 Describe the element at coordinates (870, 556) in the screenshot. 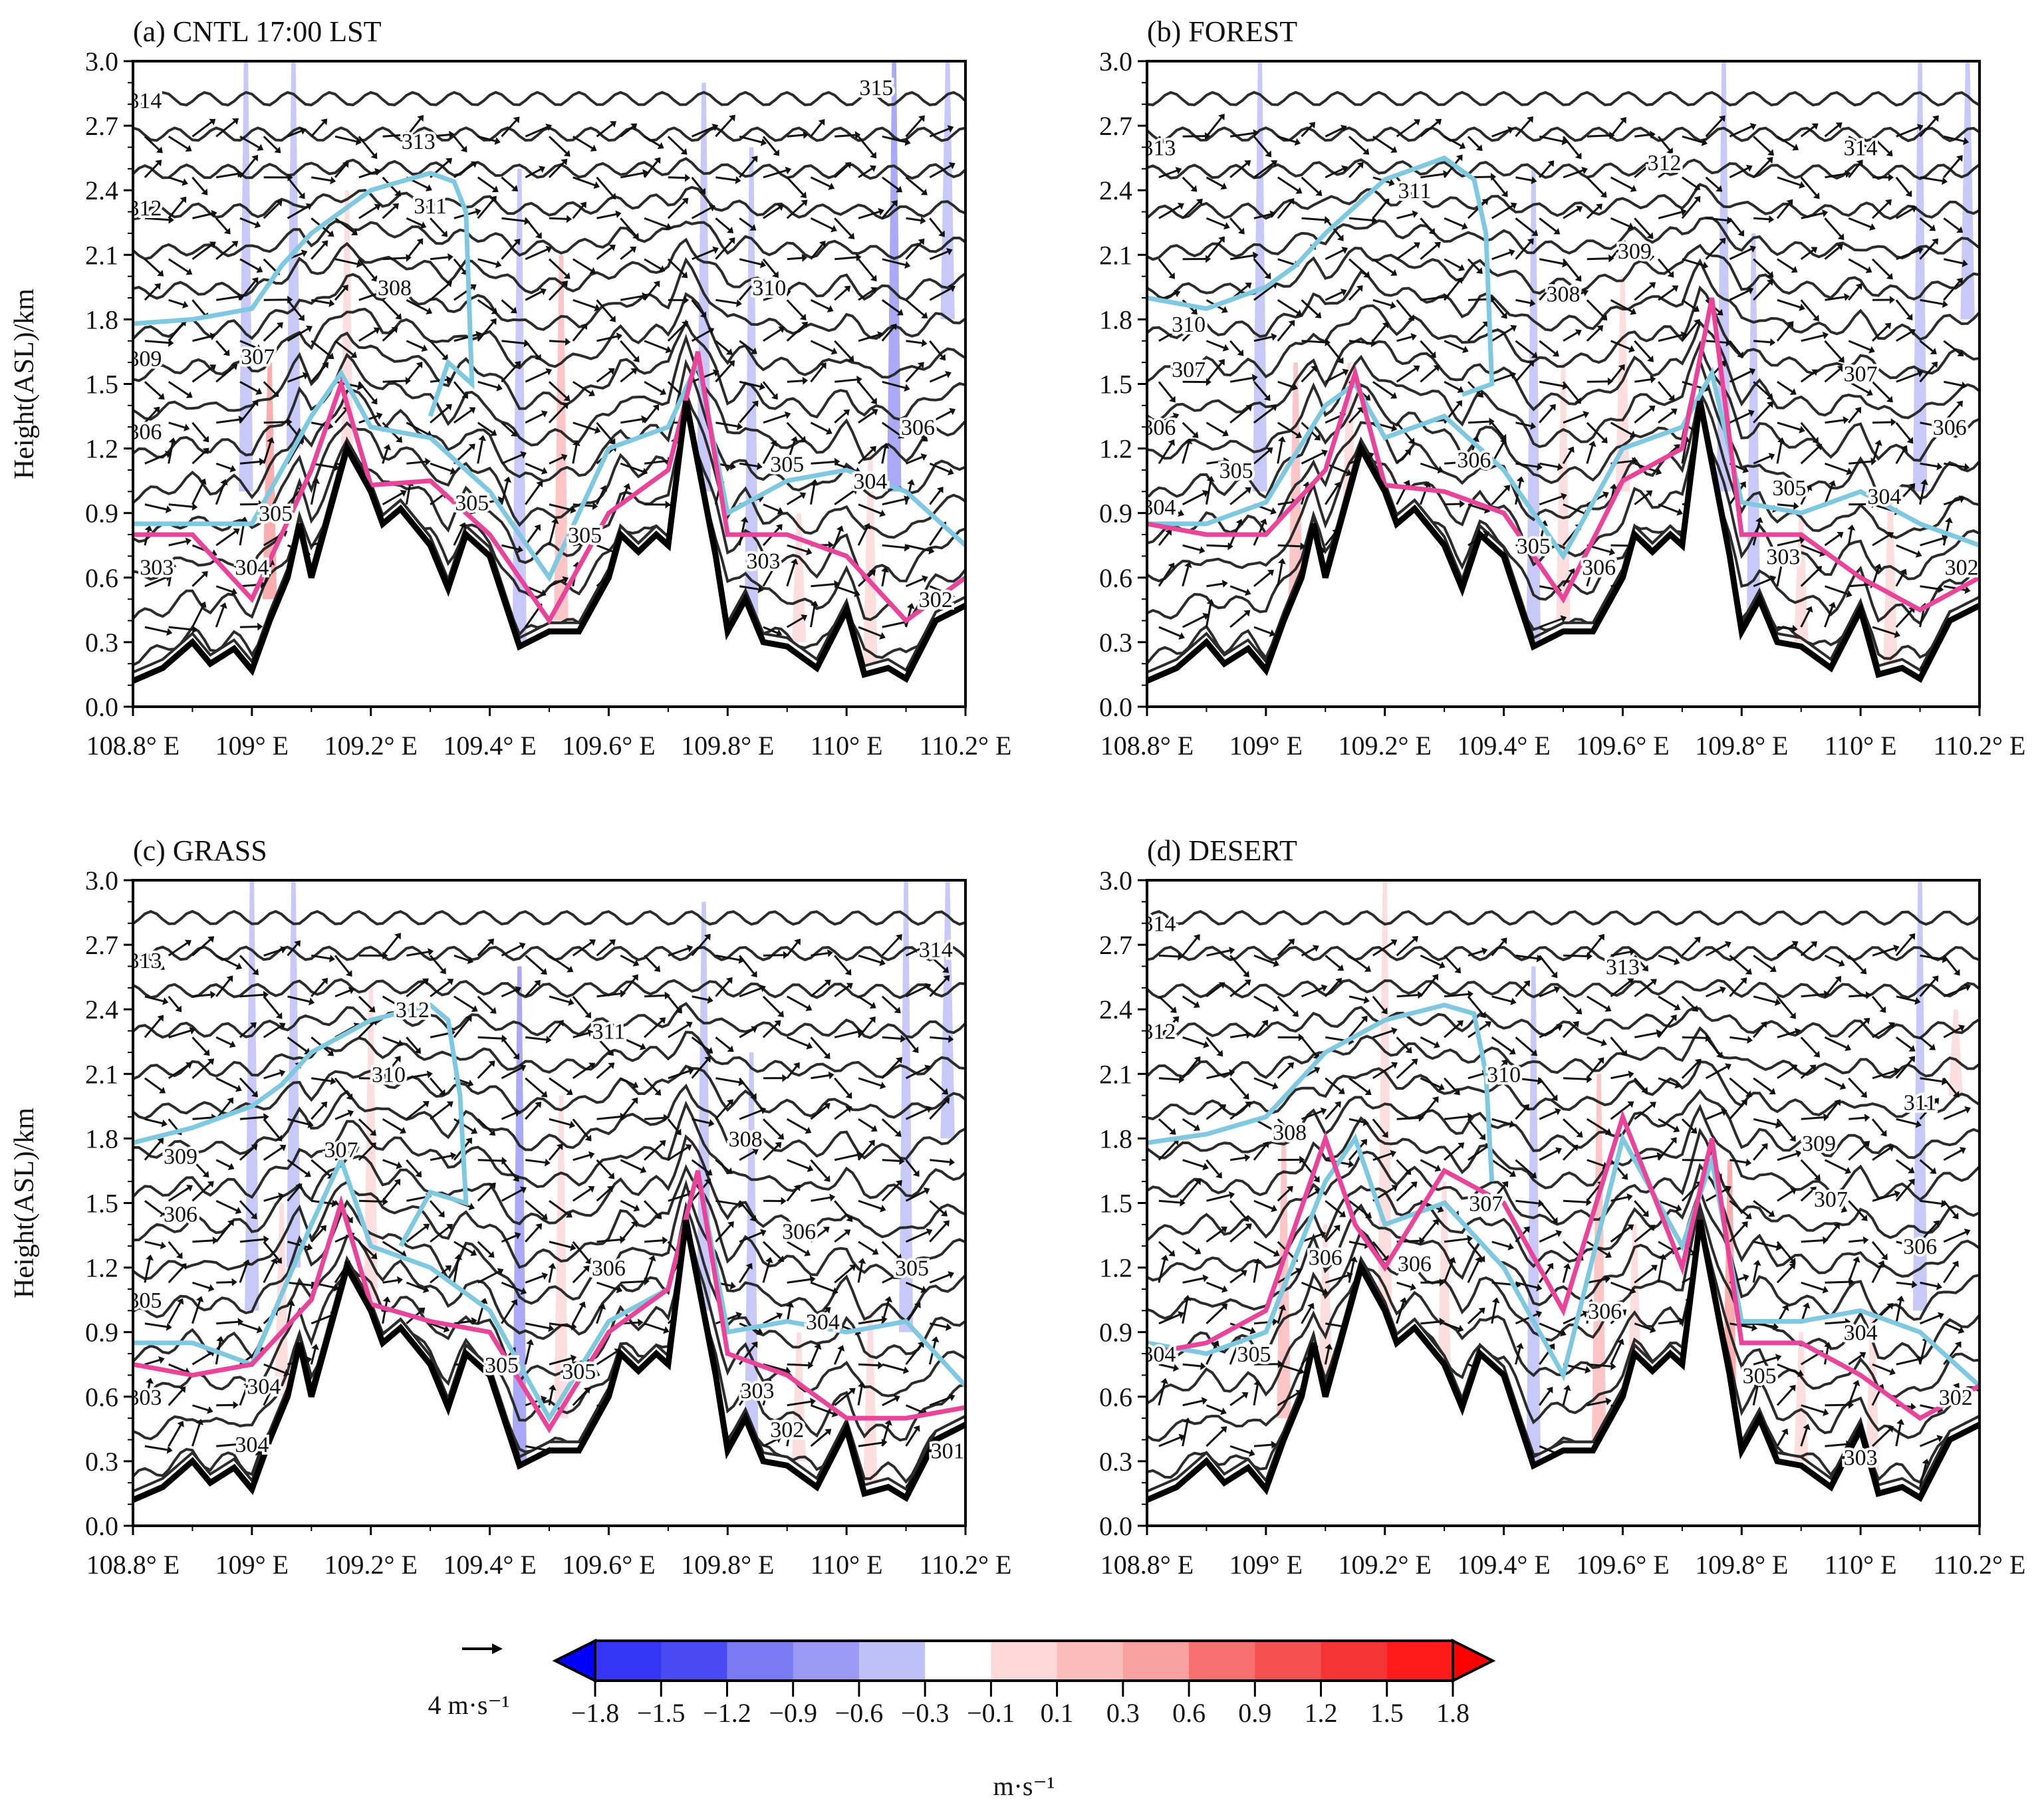

I see `vertical-velocity-shading` at that location.